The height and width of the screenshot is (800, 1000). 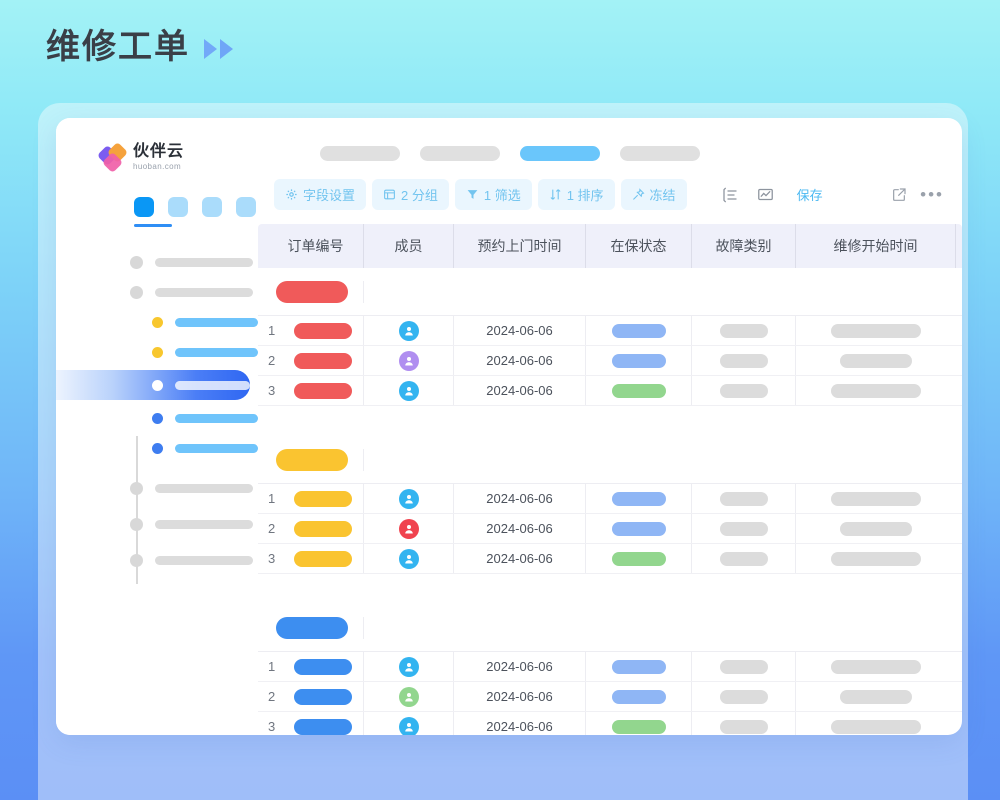 What do you see at coordinates (932, 194) in the screenshot?
I see `more-dots-icon: •••` at bounding box center [932, 194].